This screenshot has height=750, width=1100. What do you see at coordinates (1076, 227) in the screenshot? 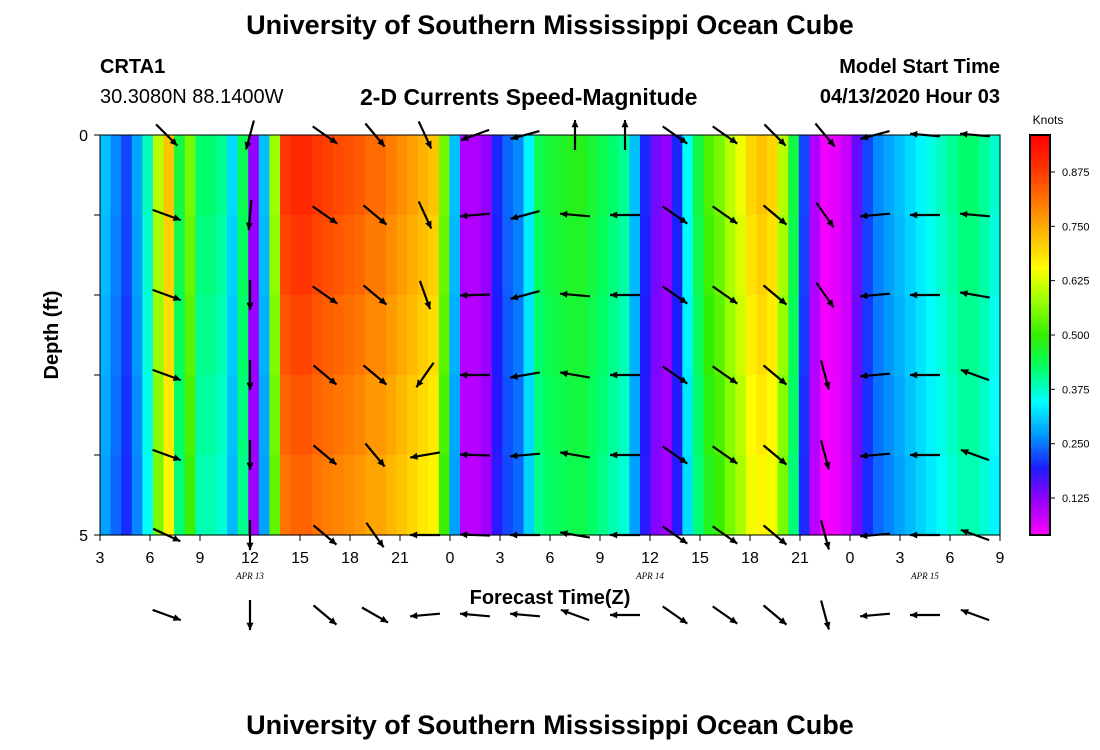
I see `colorbar-tick-label: 0.750` at bounding box center [1076, 227].